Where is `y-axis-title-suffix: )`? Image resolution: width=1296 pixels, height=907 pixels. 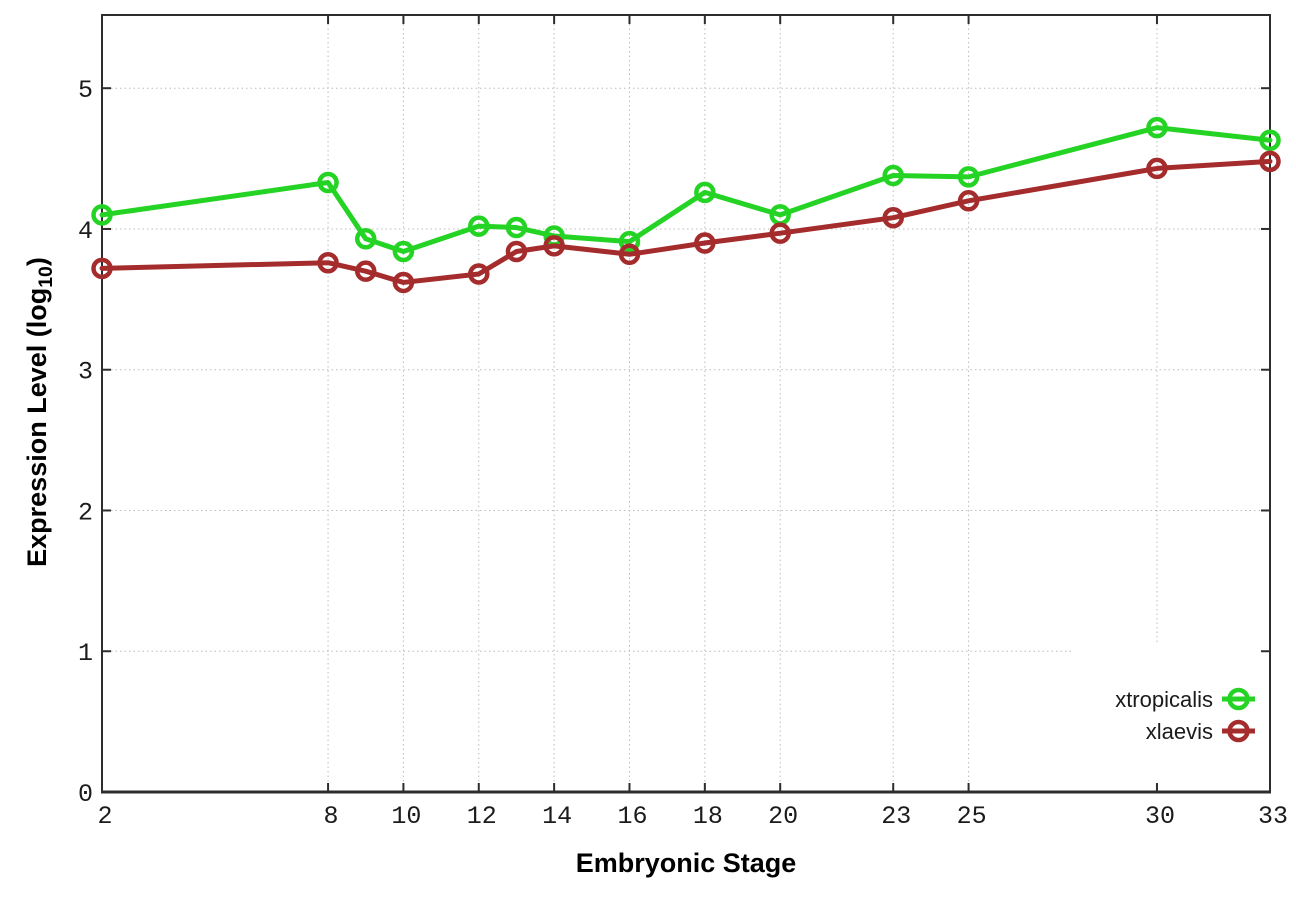 y-axis-title-suffix: ) is located at coordinates (36, 262).